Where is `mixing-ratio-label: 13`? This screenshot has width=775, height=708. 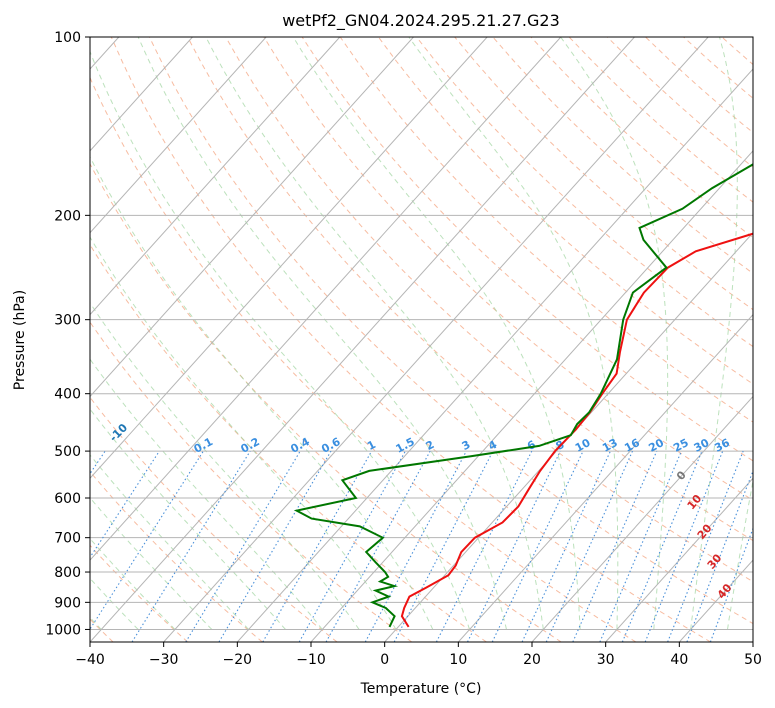
mixing-ratio-label: 13 is located at coordinates (610, 445).